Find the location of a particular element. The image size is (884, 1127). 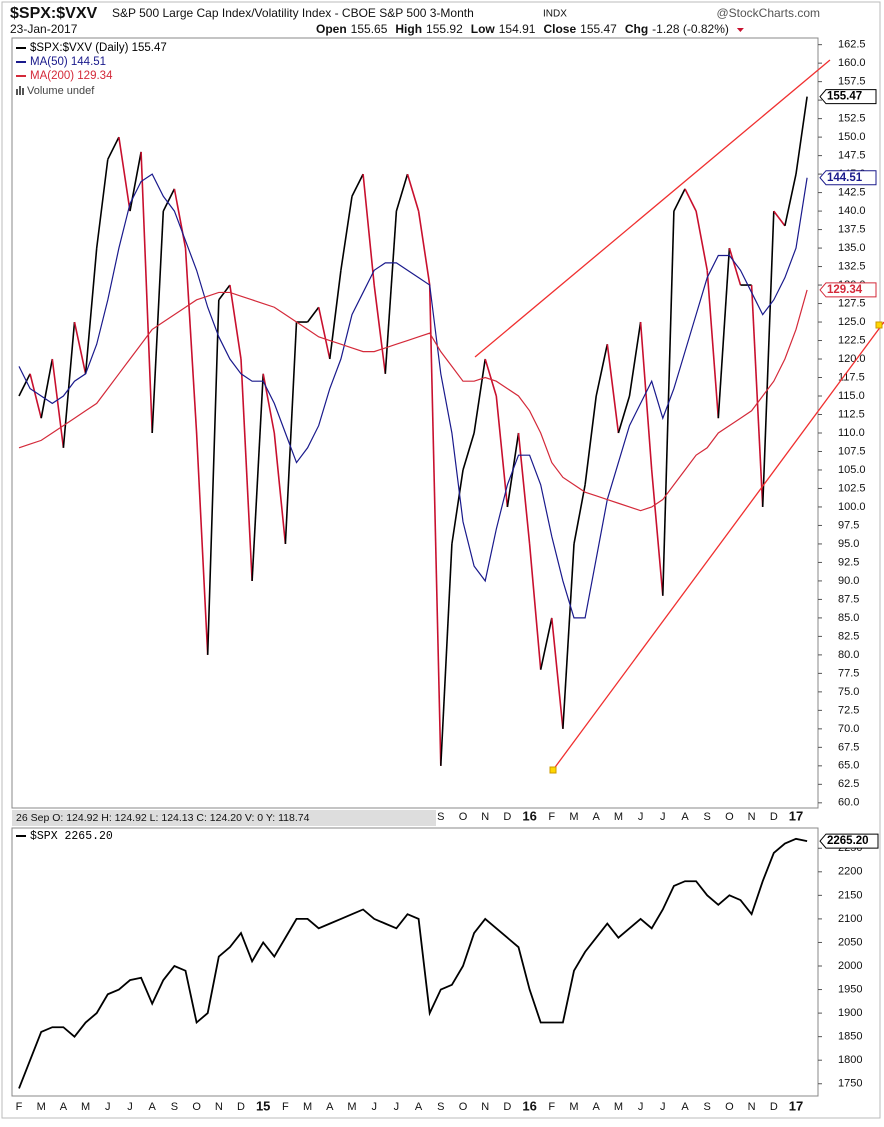

y-tick-label: 92.5 is located at coordinates (848, 562).